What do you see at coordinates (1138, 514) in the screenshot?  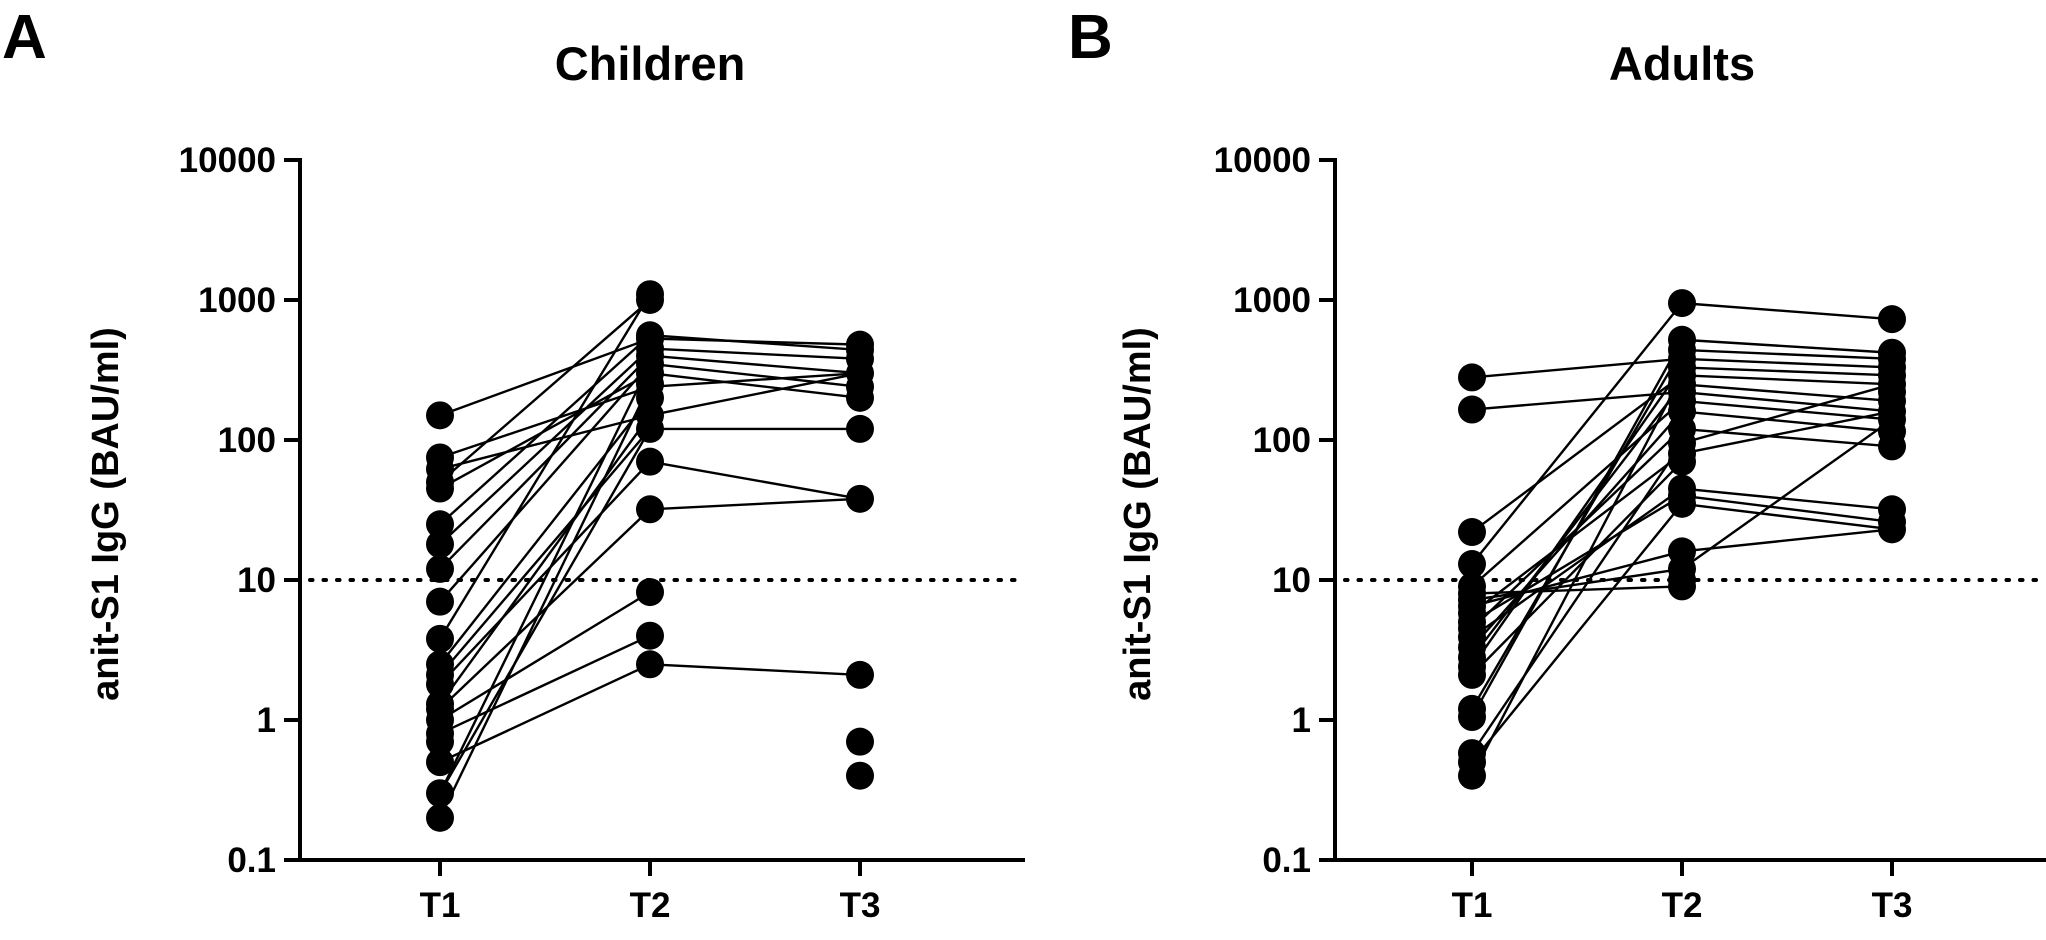 I see `y-axis-label-adults: anit-S1 IgG (BAU/ml)` at bounding box center [1138, 514].